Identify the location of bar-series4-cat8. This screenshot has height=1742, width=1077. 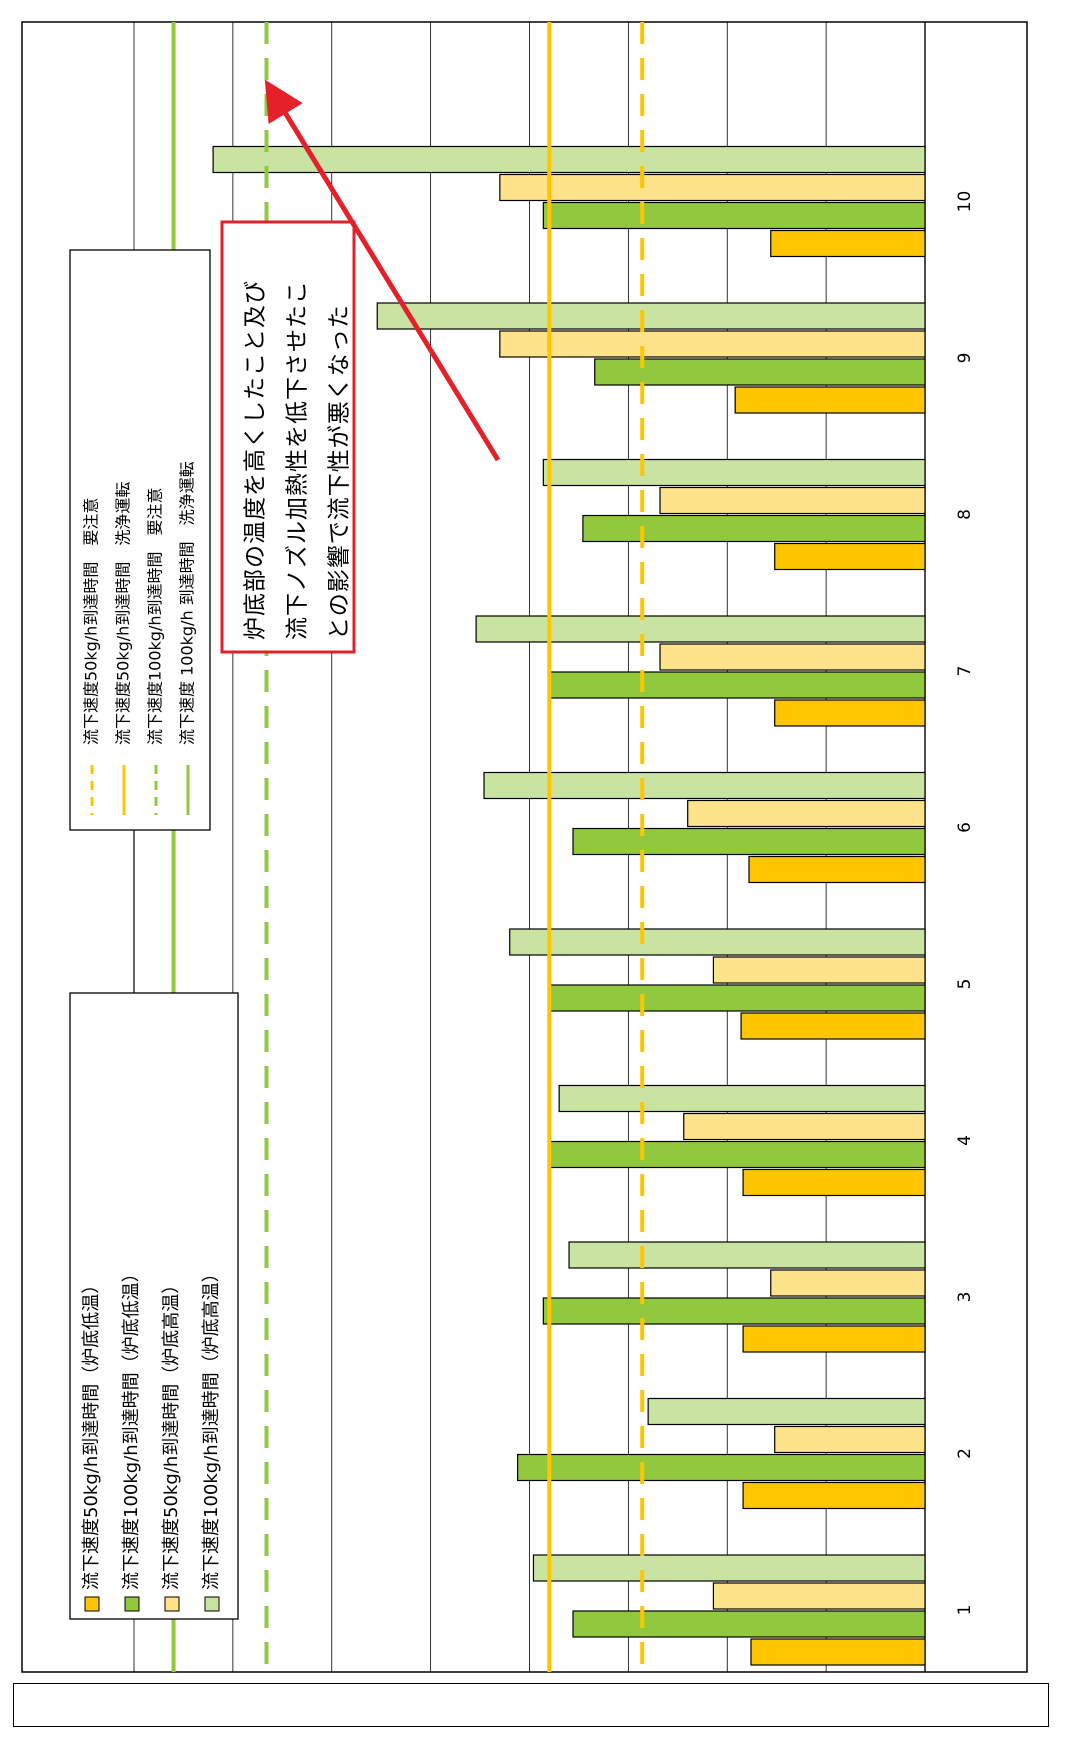
(734, 472).